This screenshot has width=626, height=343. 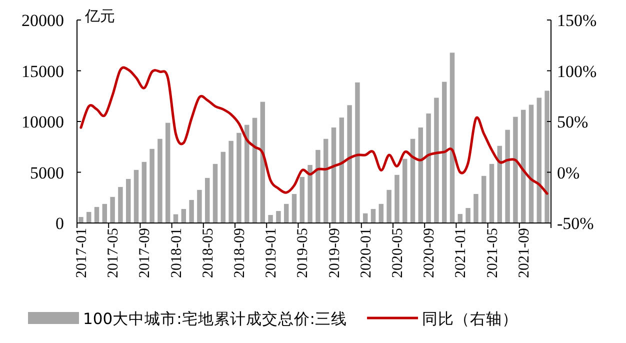 I want to click on x-tick-label: 2018-05, so click(x=208, y=253).